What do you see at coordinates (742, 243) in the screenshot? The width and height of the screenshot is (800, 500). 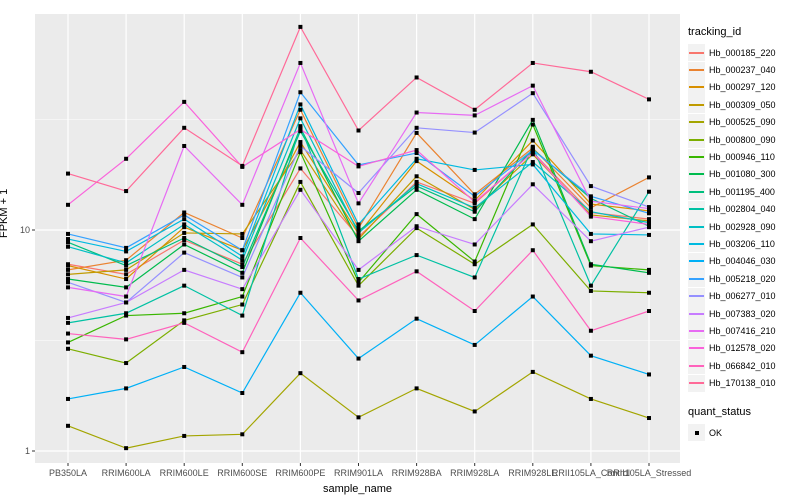 I see `legend-entry-label: Hb_003206_110` at bounding box center [742, 243].